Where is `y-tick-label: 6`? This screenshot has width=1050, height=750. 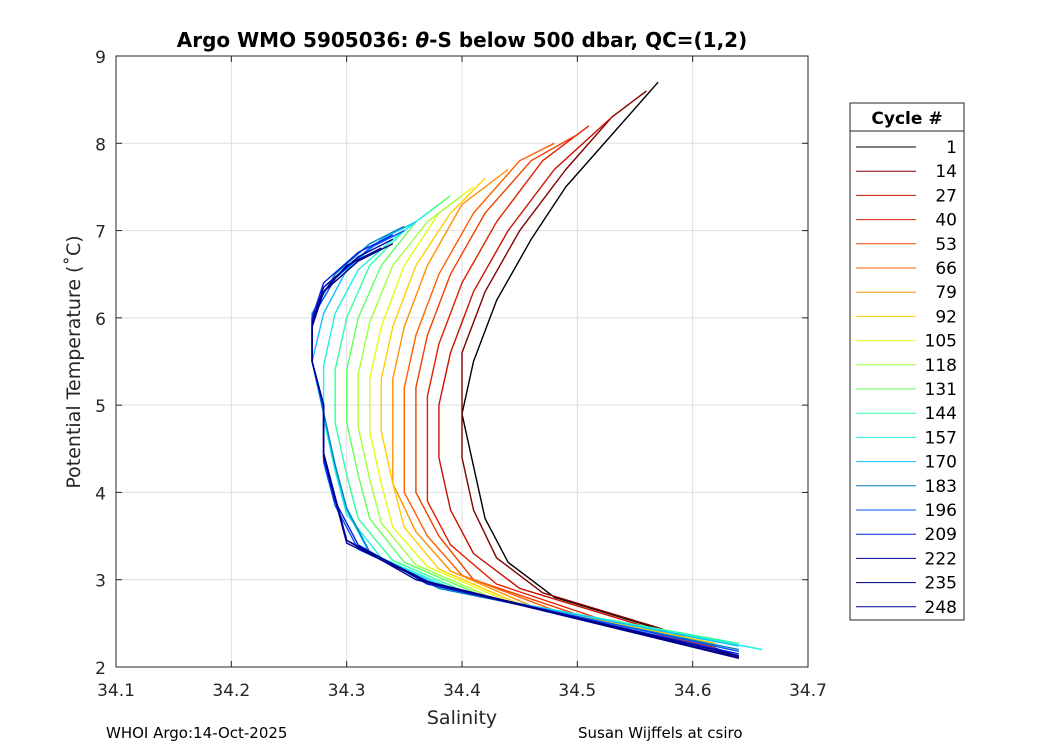
y-tick-label: 6 is located at coordinates (100, 320).